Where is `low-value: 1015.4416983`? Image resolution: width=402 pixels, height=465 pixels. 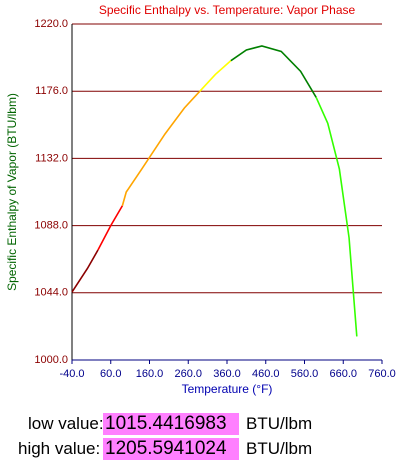
low-value: 1015.4416983 is located at coordinates (171, 424).